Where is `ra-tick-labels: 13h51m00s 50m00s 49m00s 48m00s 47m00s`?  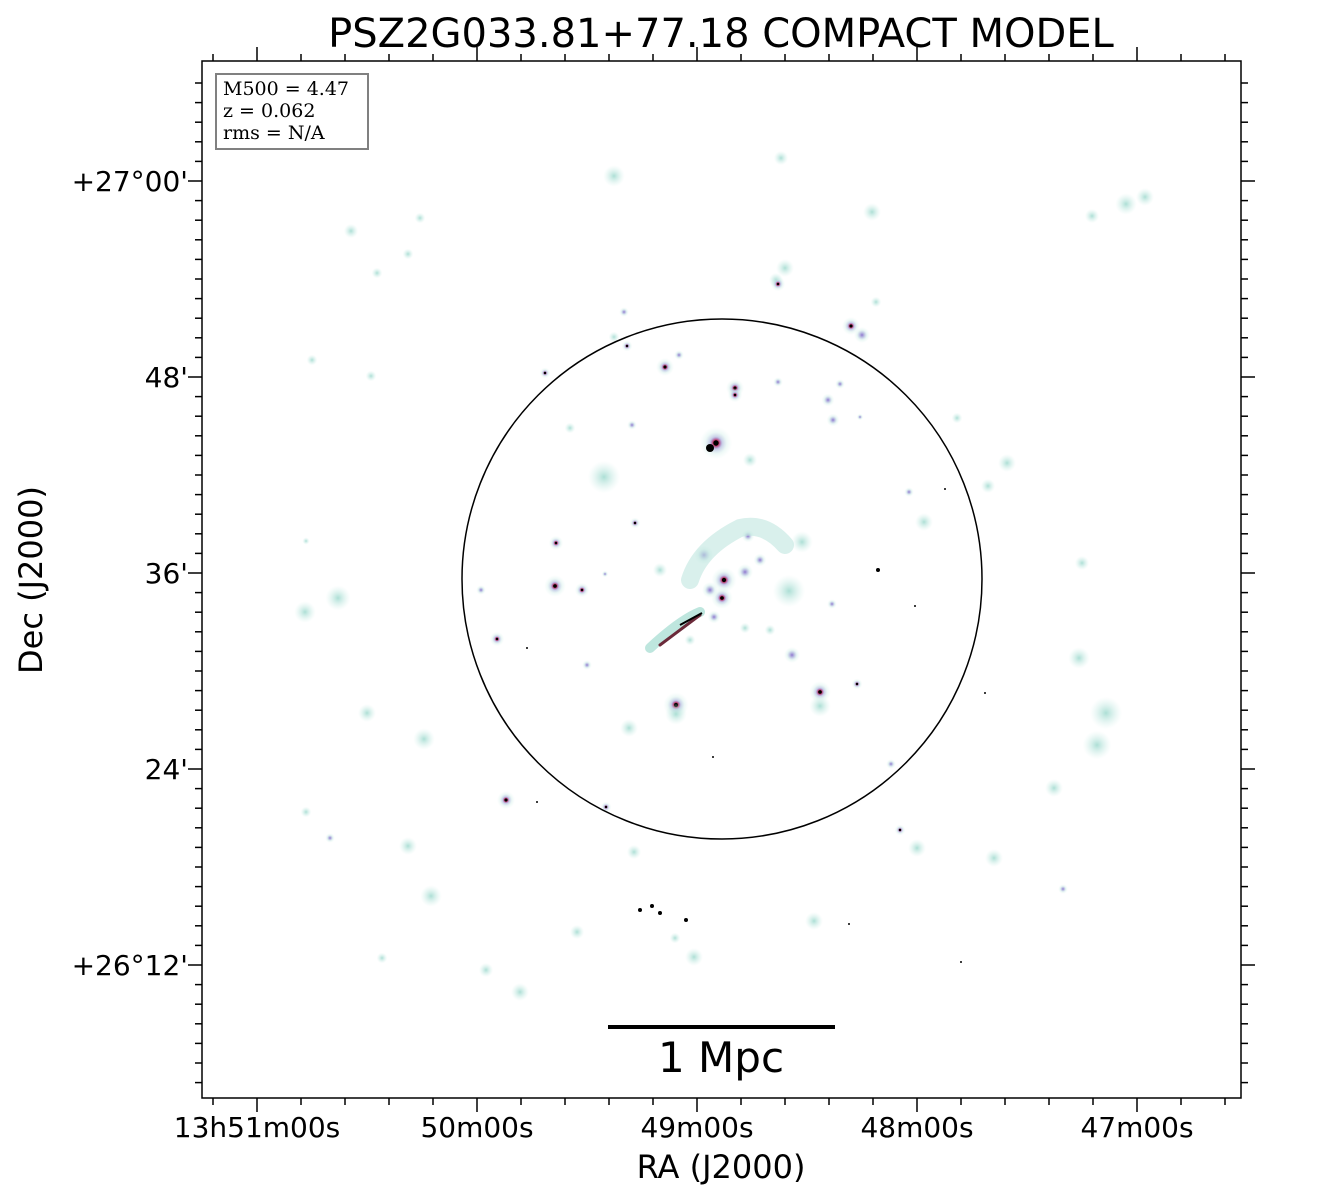
ra-tick-labels: 13h51m00s 50m00s 49m00s 48m00s 47m00s is located at coordinates (684, 1127).